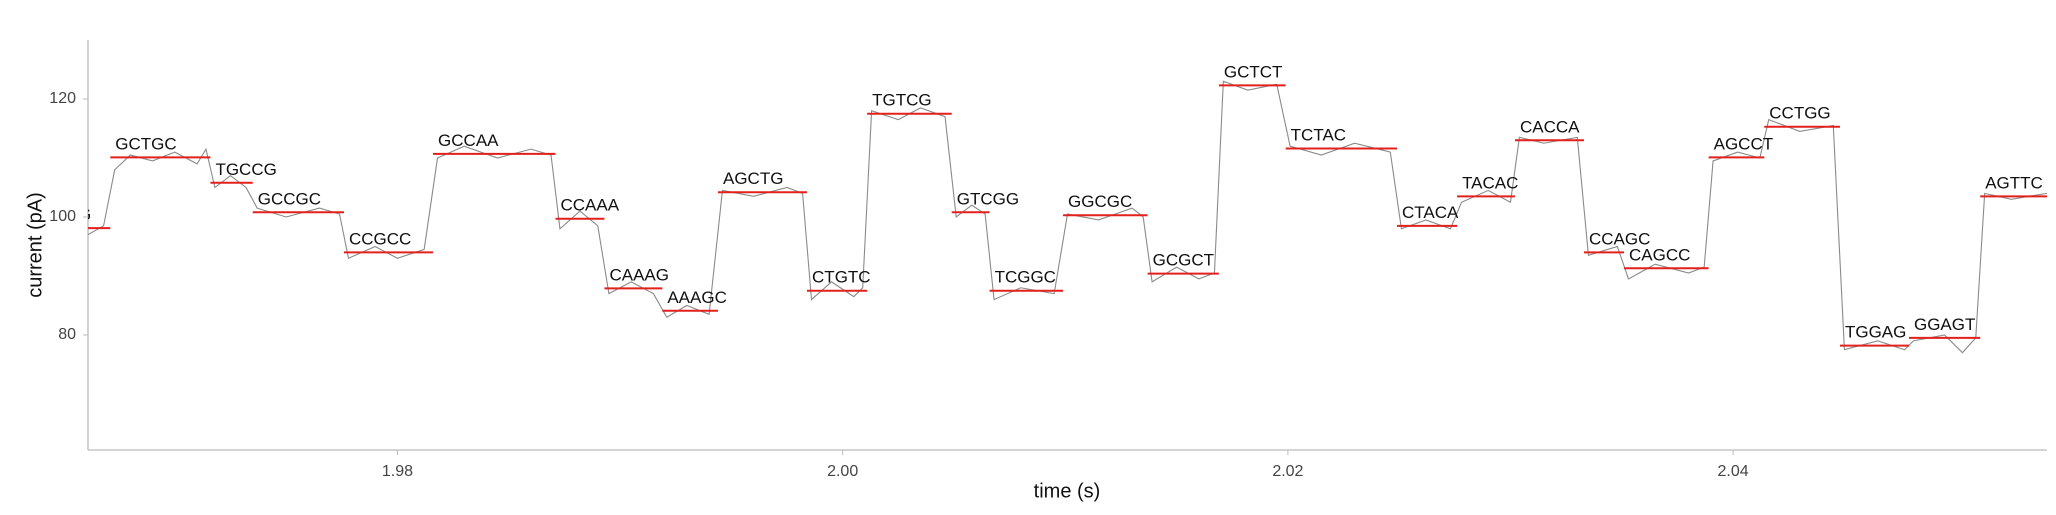 The image size is (2056, 515). I want to click on kmer-label: CAAAG, so click(639, 274).